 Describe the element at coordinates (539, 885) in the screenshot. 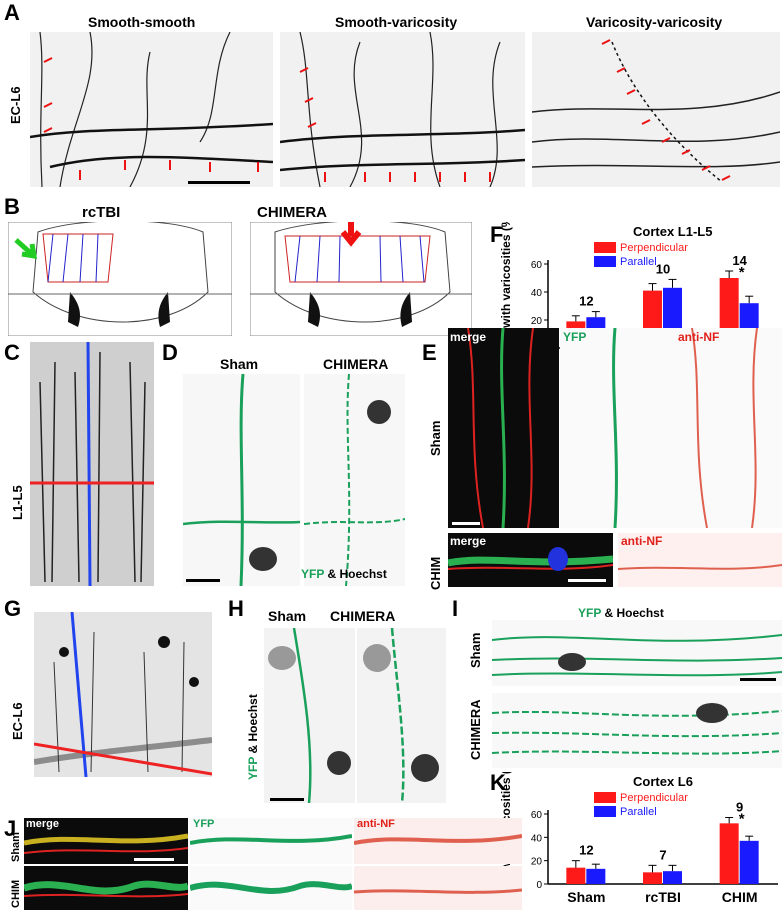

I see `y-tick-label: 0` at that location.